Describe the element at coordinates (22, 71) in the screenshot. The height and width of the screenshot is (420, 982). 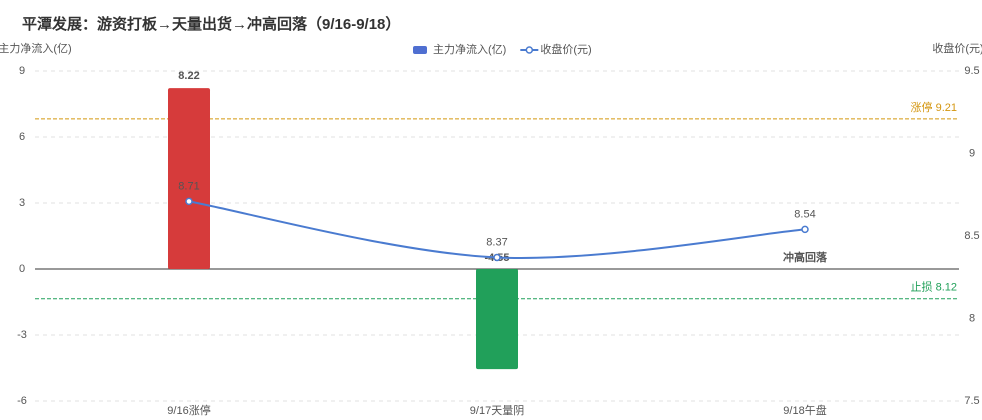
I see `y-tick-label: 9` at that location.